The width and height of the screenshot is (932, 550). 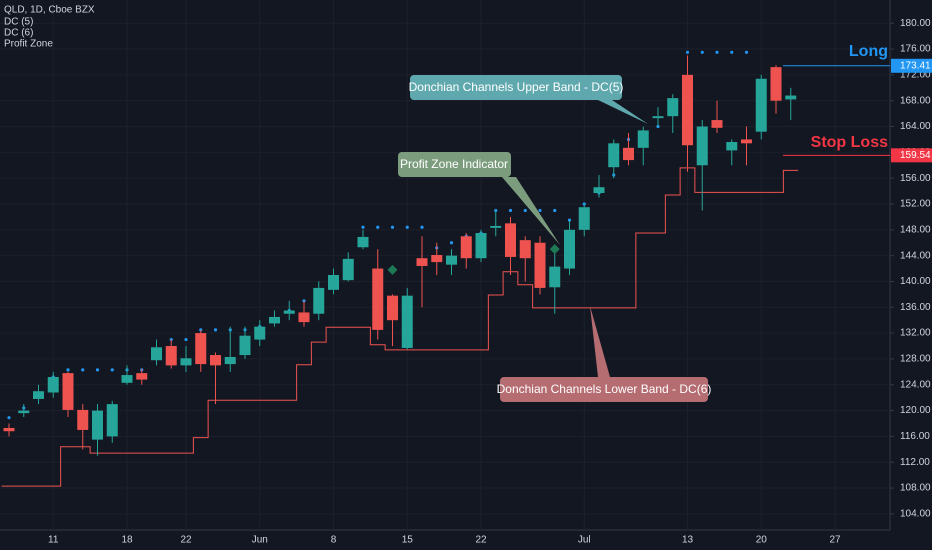 I want to click on y-tick-label: 136.00, so click(x=915, y=307).